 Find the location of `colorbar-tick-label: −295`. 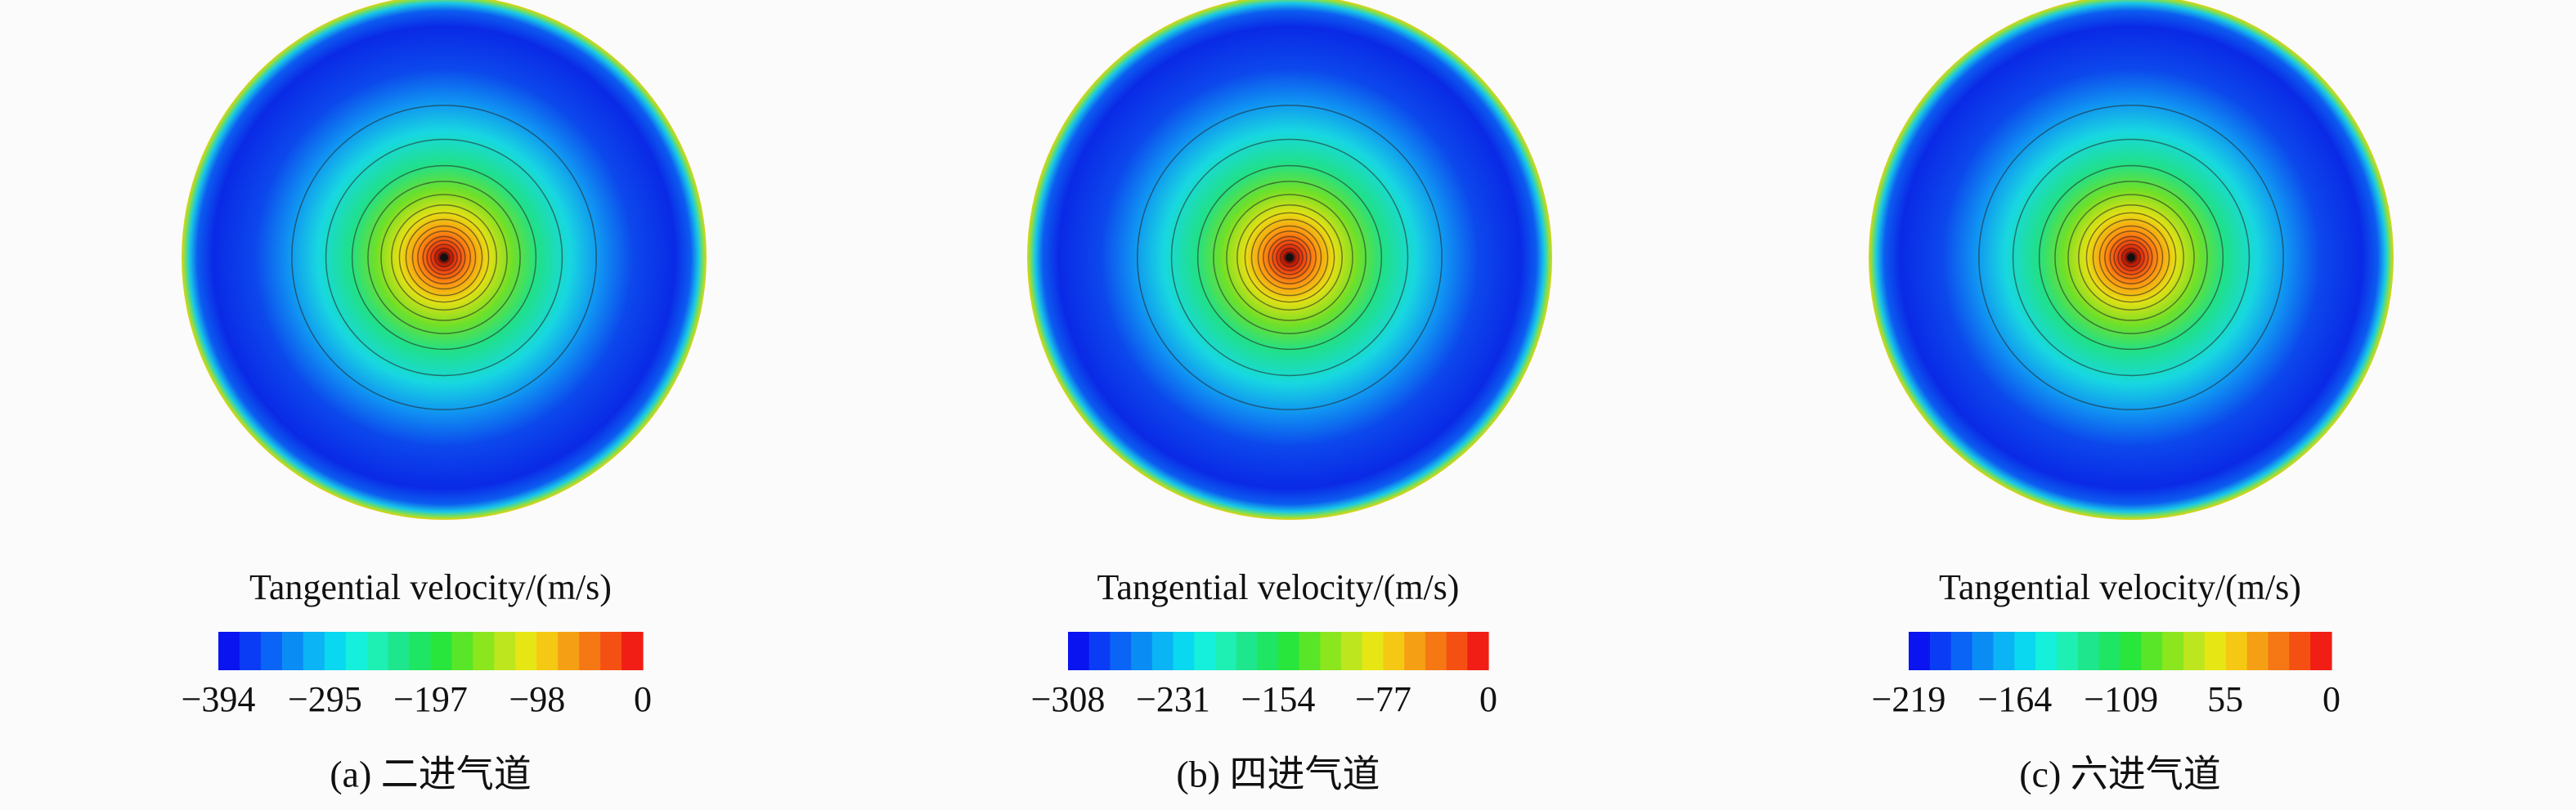

colorbar-tick-label: −295 is located at coordinates (325, 699).